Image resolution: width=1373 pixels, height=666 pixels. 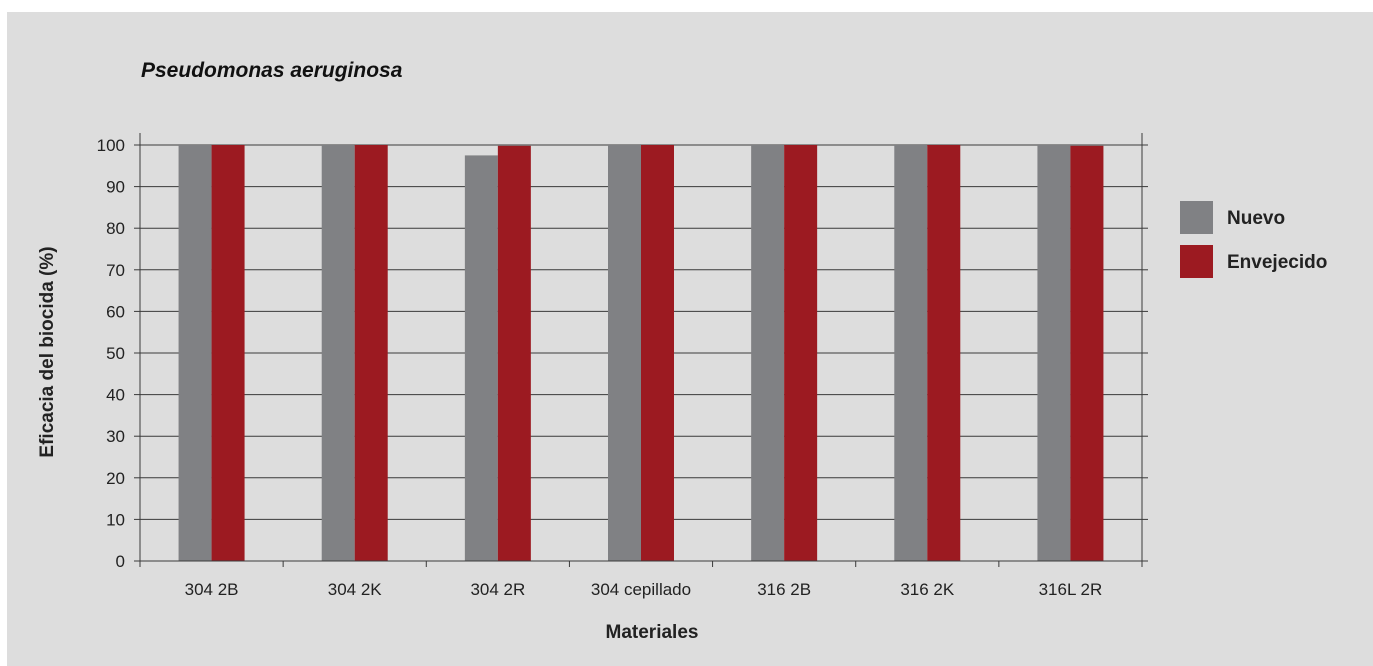 What do you see at coordinates (272, 70) in the screenshot?
I see `chart-title: Pseudomonas aeruginosa` at bounding box center [272, 70].